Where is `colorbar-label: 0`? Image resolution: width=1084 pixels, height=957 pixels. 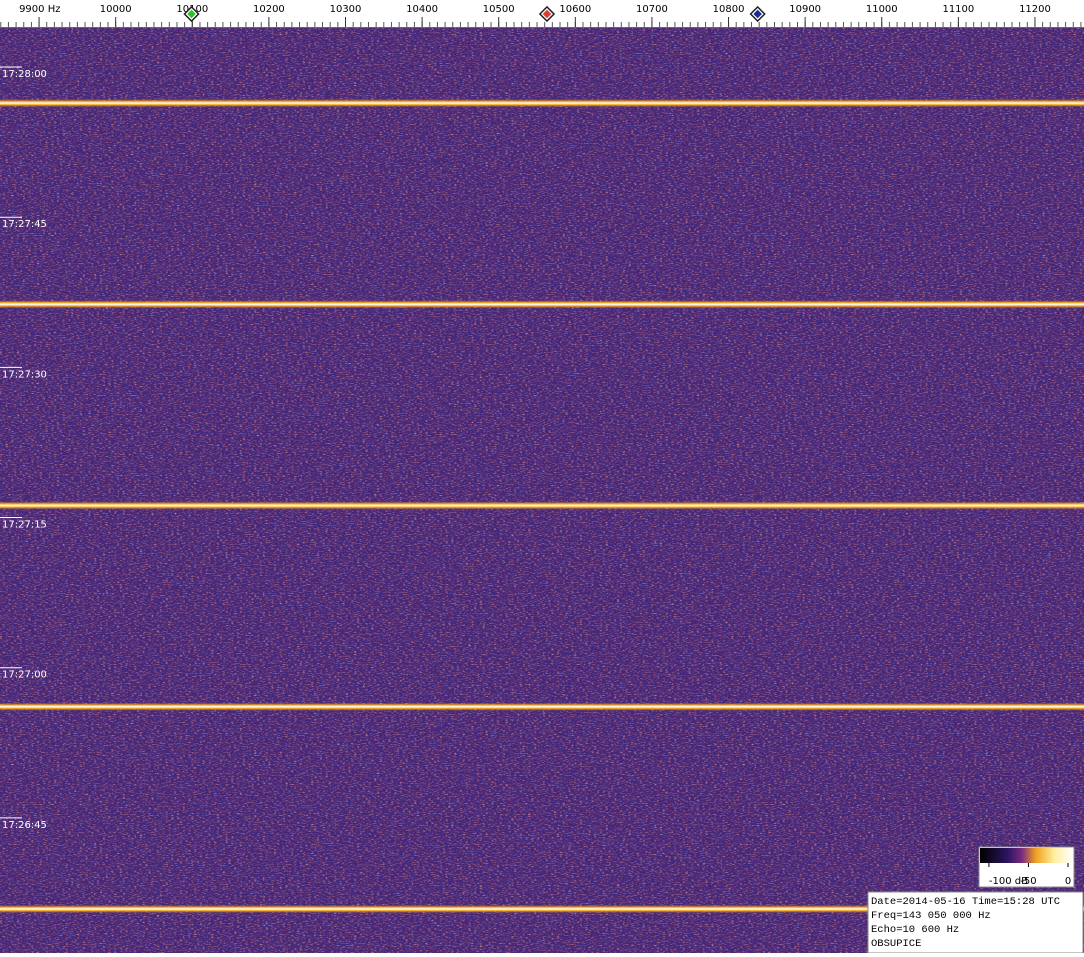
colorbar-label: 0 is located at coordinates (1068, 881).